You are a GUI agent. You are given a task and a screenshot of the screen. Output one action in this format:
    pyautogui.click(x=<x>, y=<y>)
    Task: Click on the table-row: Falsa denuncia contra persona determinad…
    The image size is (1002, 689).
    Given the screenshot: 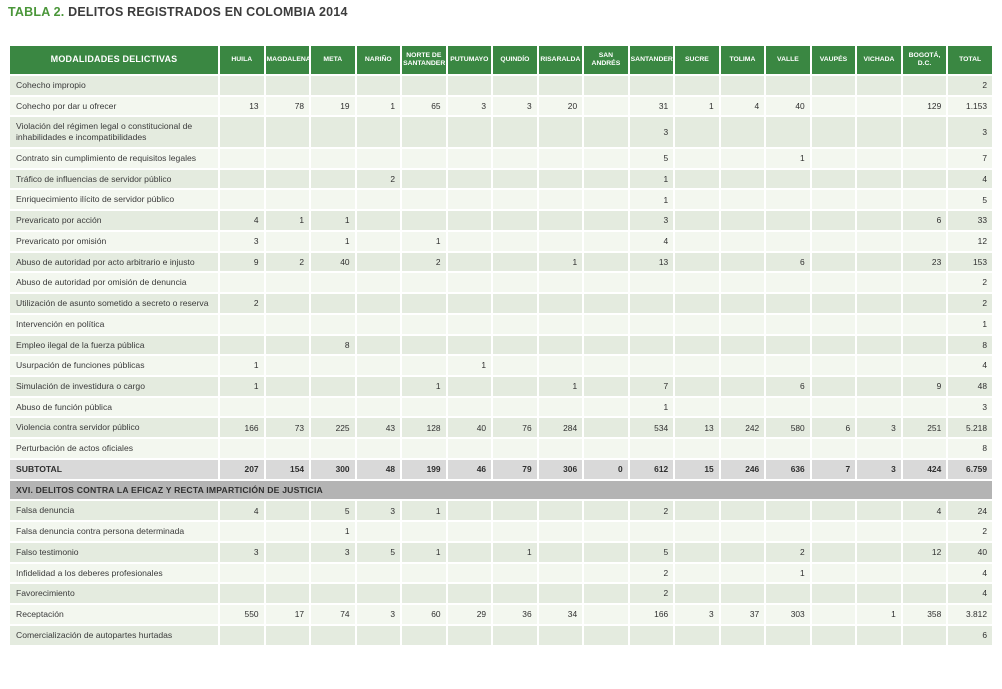 What is the action you would take?
    pyautogui.click(x=501, y=531)
    